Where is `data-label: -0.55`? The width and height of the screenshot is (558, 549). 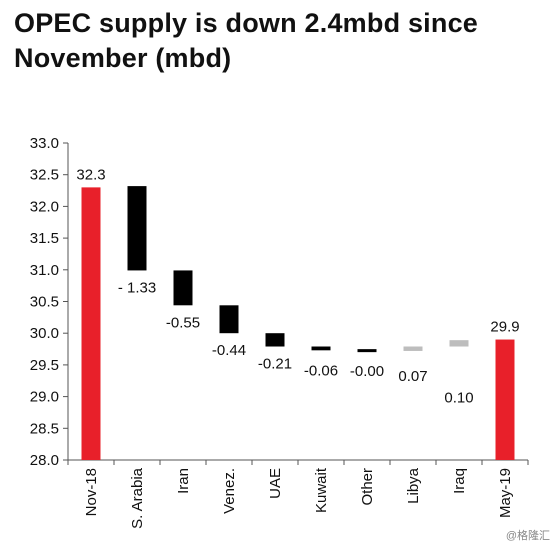
data-label: -0.55 is located at coordinates (183, 322).